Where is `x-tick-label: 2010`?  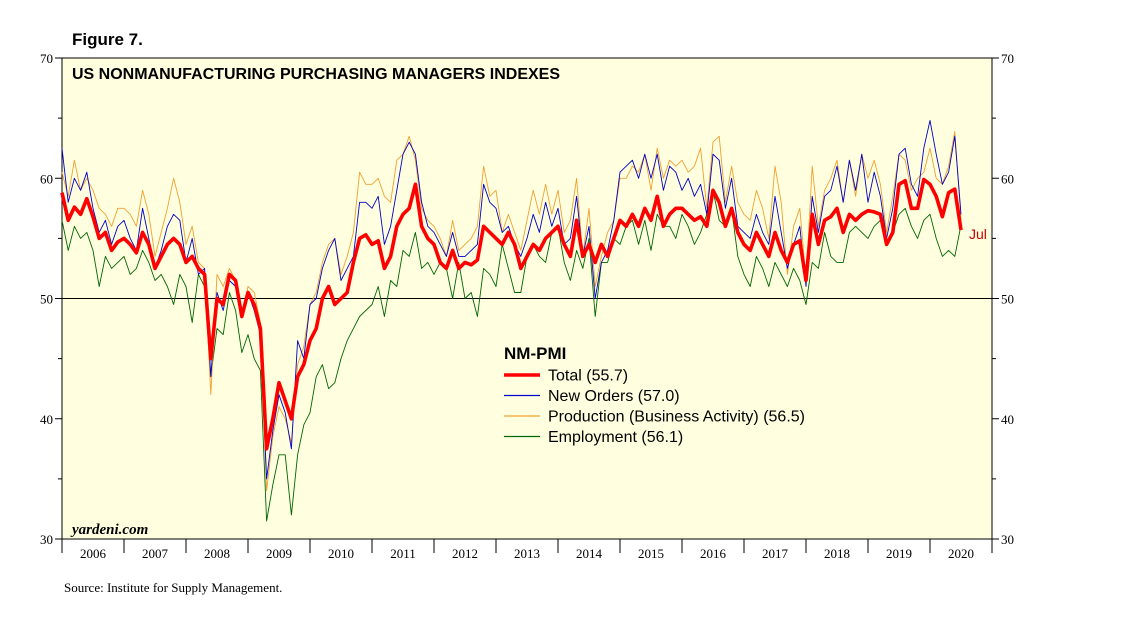
x-tick-label: 2010 is located at coordinates (341, 553).